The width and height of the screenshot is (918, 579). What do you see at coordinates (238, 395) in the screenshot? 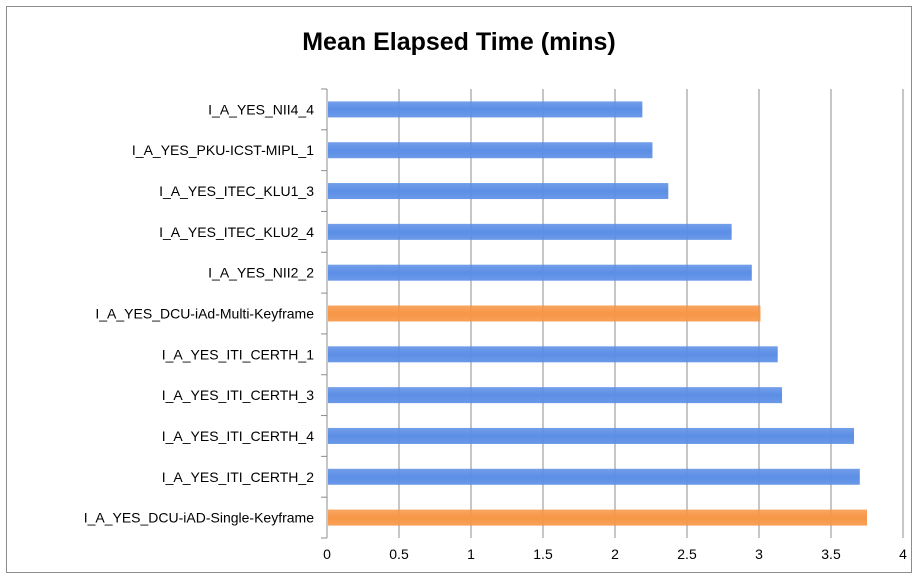
I see `y-category-label: I_A_YES_ITI_CERTH_3` at bounding box center [238, 395].